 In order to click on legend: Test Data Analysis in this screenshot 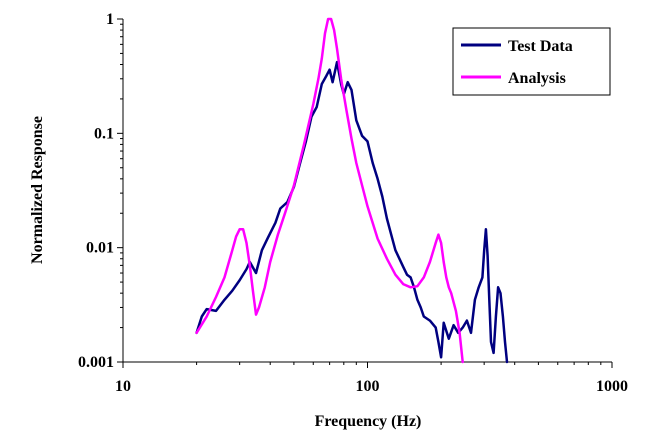, I will do `click(531, 61)`.